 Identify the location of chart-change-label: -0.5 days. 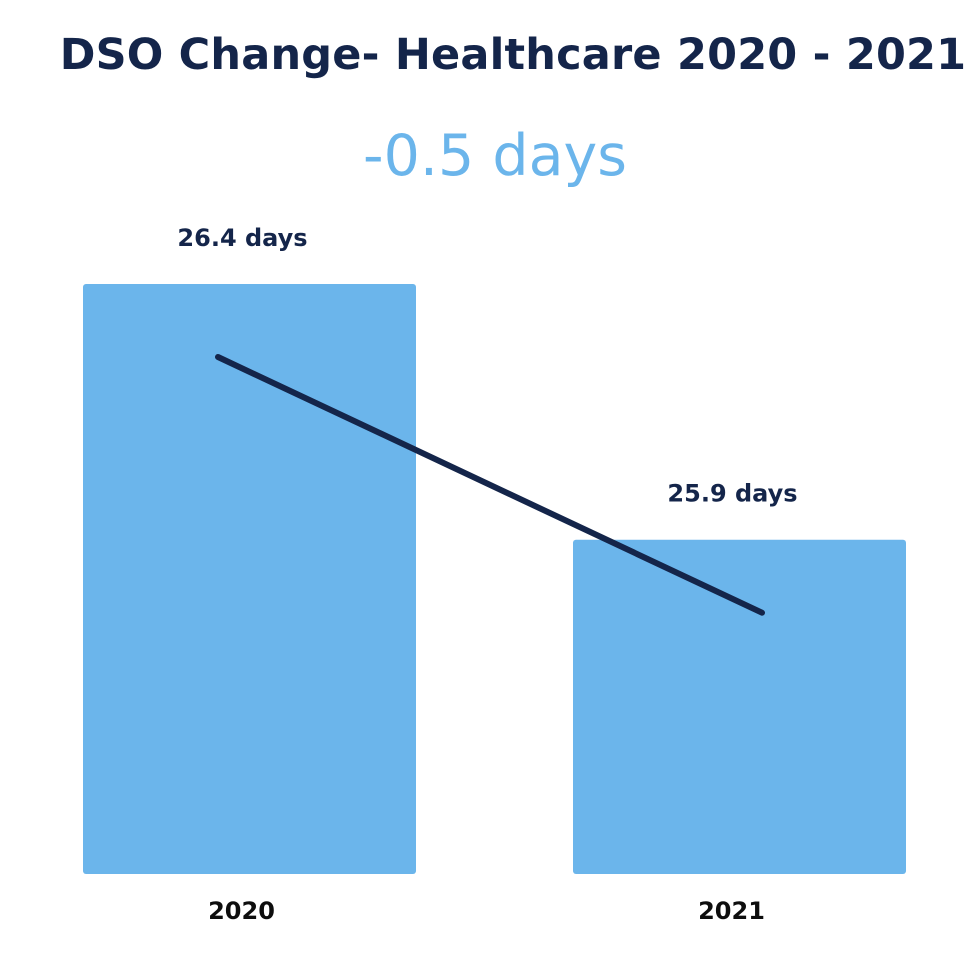
(495, 156).